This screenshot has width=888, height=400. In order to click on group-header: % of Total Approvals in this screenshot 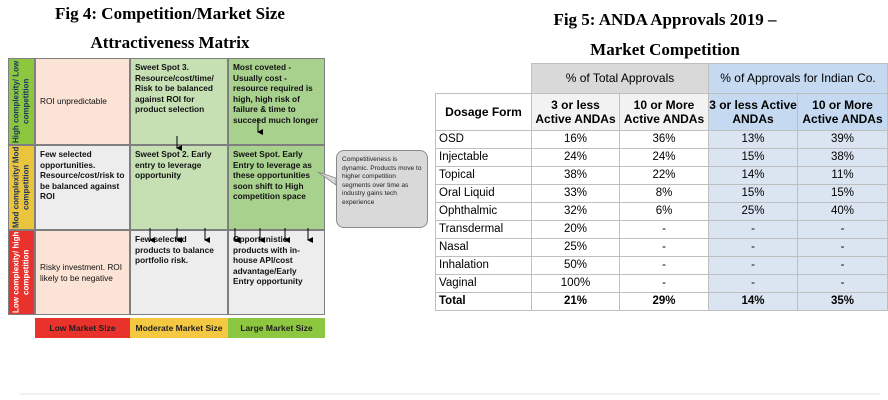, I will do `click(620, 78)`.